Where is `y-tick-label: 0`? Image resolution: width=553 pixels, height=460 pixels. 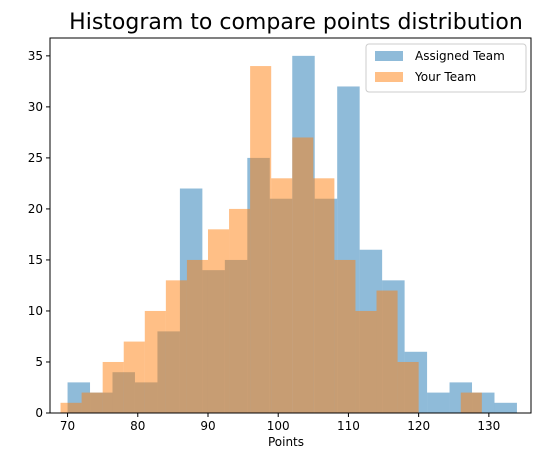
y-tick-label: 0 is located at coordinates (39, 413).